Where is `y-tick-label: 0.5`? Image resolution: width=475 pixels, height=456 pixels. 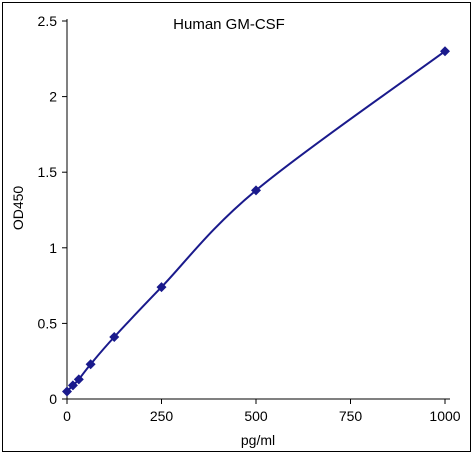 y-tick-label: 0.5 is located at coordinates (48, 323).